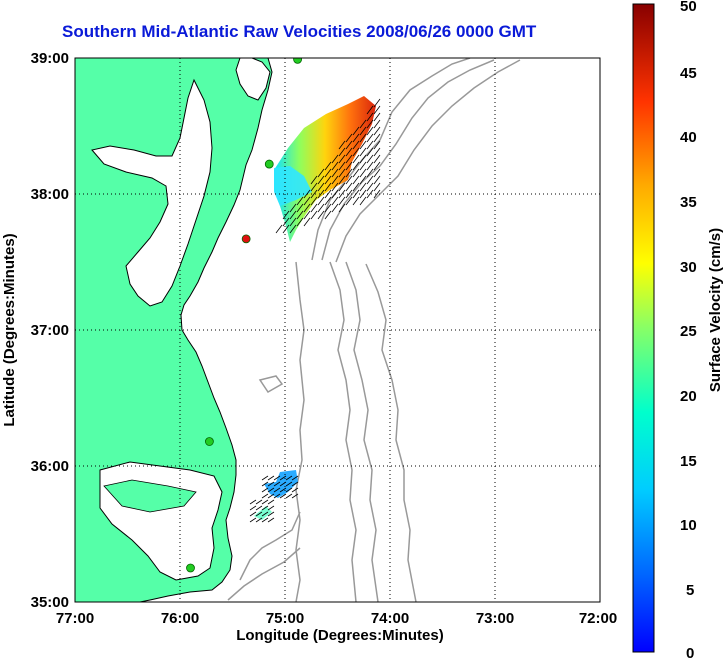 The width and height of the screenshot is (724, 659). Describe the element at coordinates (688, 525) in the screenshot. I see `colorbar-tick-label: 10` at that location.